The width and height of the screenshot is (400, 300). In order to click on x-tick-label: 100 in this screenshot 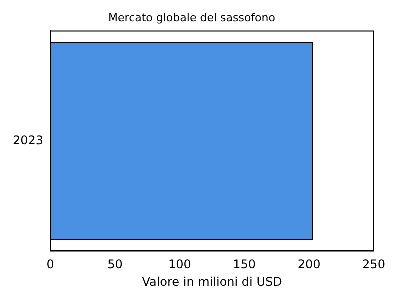, I will do `click(180, 265)`.